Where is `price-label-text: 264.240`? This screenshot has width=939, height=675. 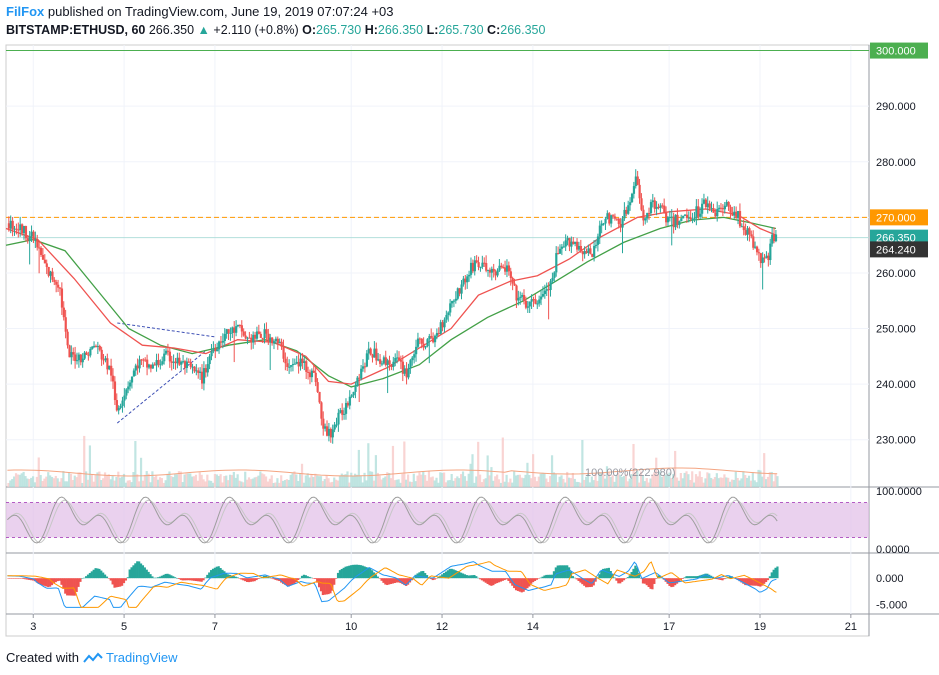 price-label-text: 264.240 is located at coordinates (896, 250).